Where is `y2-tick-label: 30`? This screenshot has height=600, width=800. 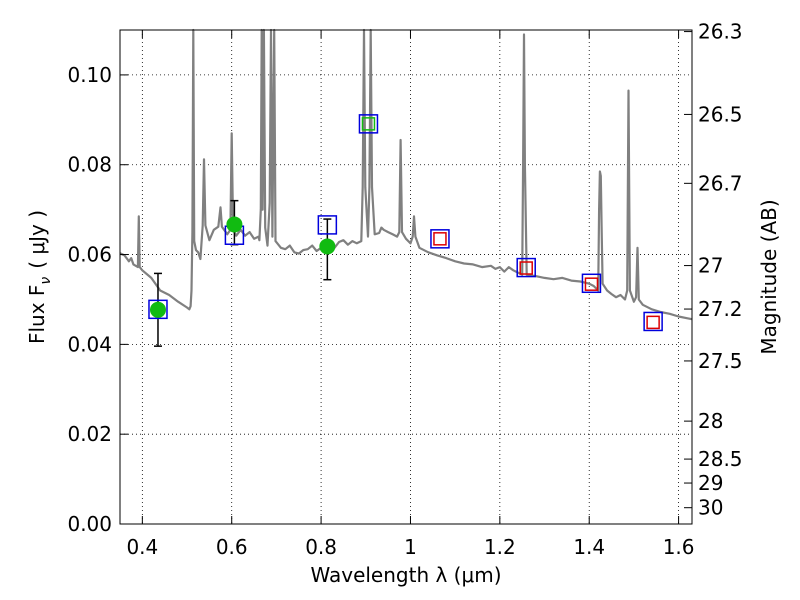 y2-tick-label: 30 is located at coordinates (710, 508).